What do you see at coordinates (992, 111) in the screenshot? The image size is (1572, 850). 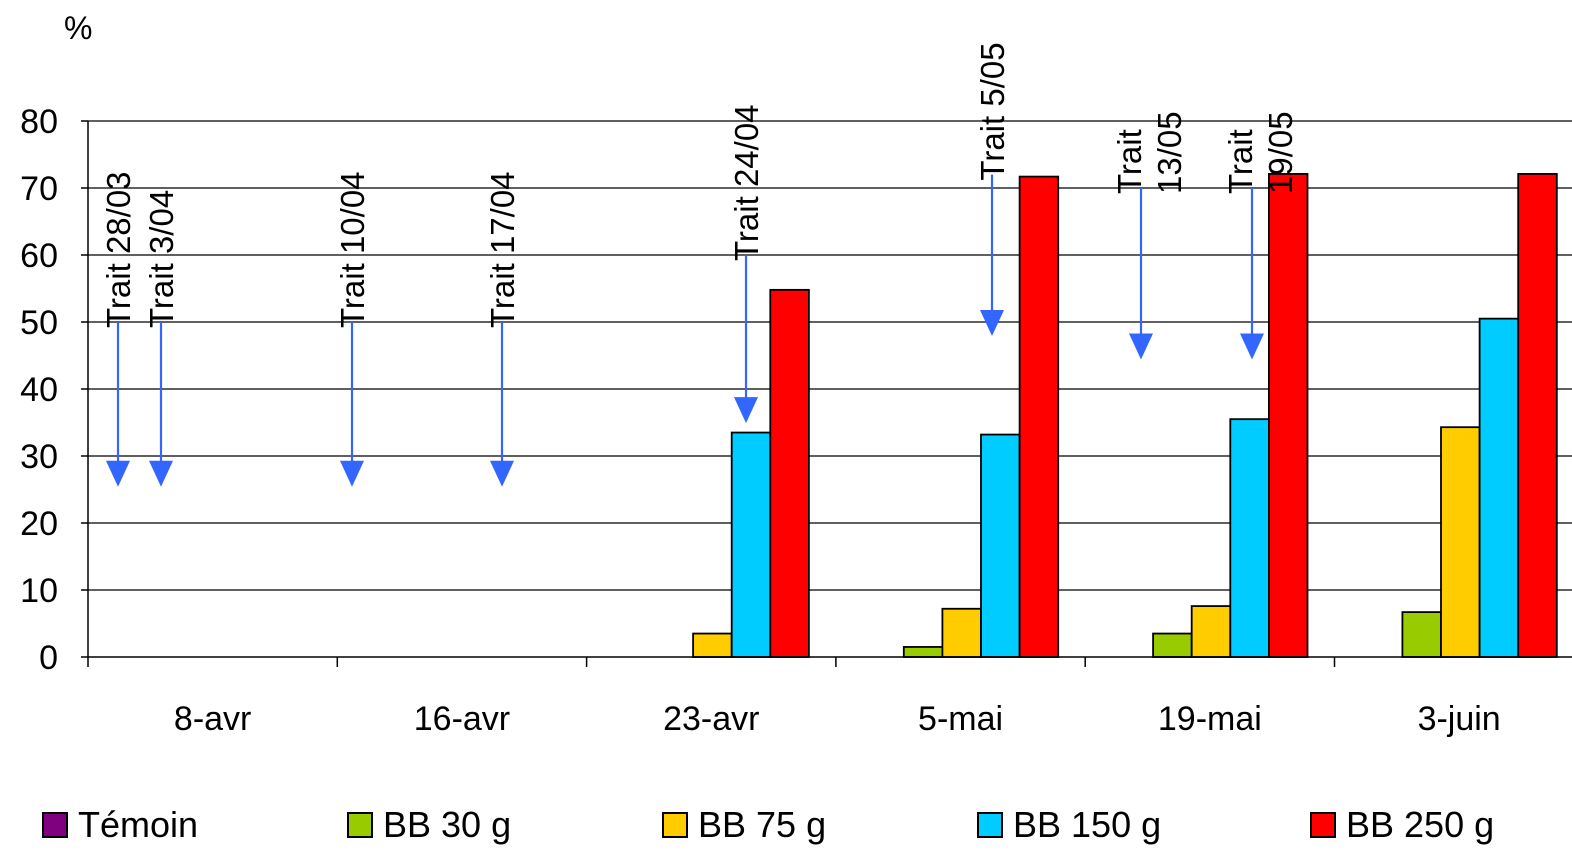 I see `treatment-label: Trait 5/05` at bounding box center [992, 111].